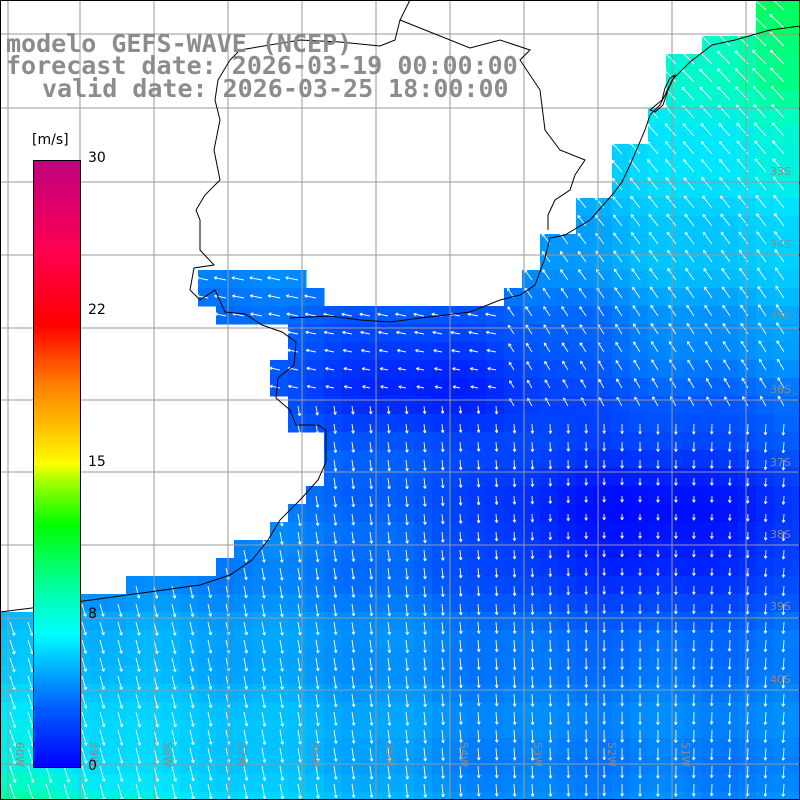 This screenshot has width=800, height=800. What do you see at coordinates (537, 754) in the screenshot?
I see `longitude-label: 53W` at bounding box center [537, 754].